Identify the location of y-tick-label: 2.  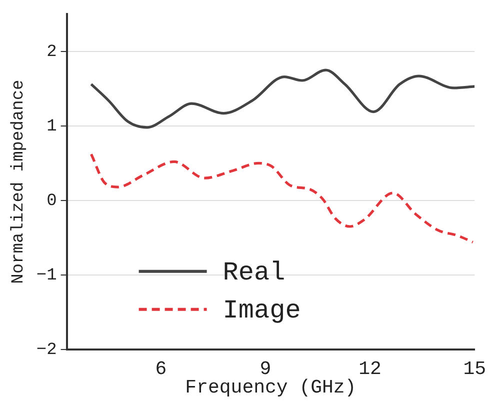
(51, 52).